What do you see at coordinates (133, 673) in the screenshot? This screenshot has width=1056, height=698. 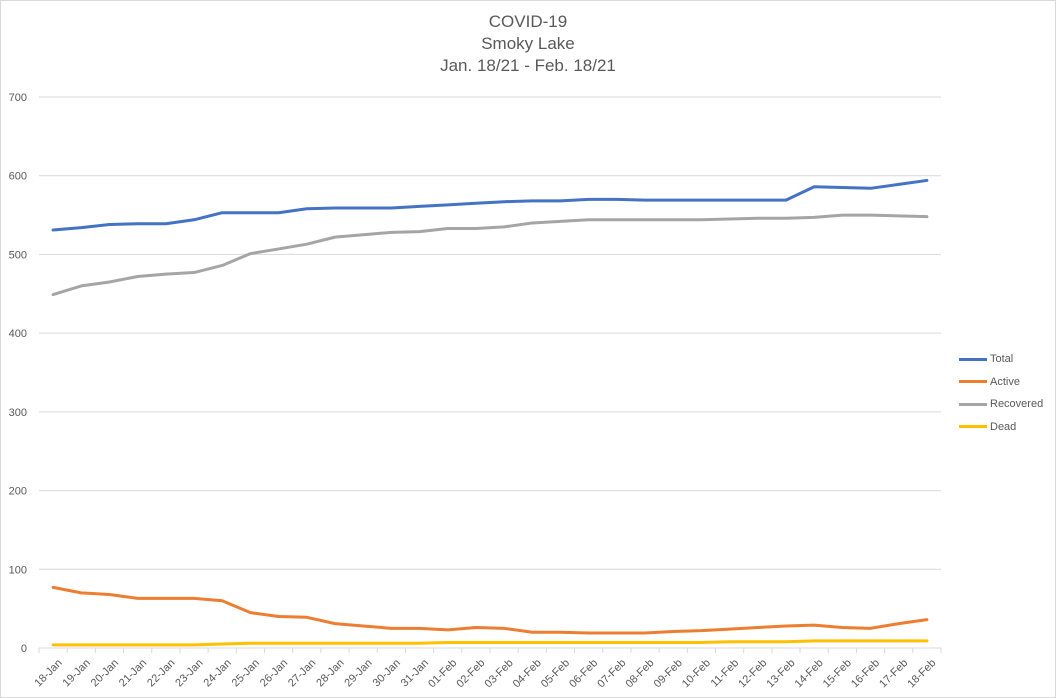 I see `x-tick-label: 21-Jan` at bounding box center [133, 673].